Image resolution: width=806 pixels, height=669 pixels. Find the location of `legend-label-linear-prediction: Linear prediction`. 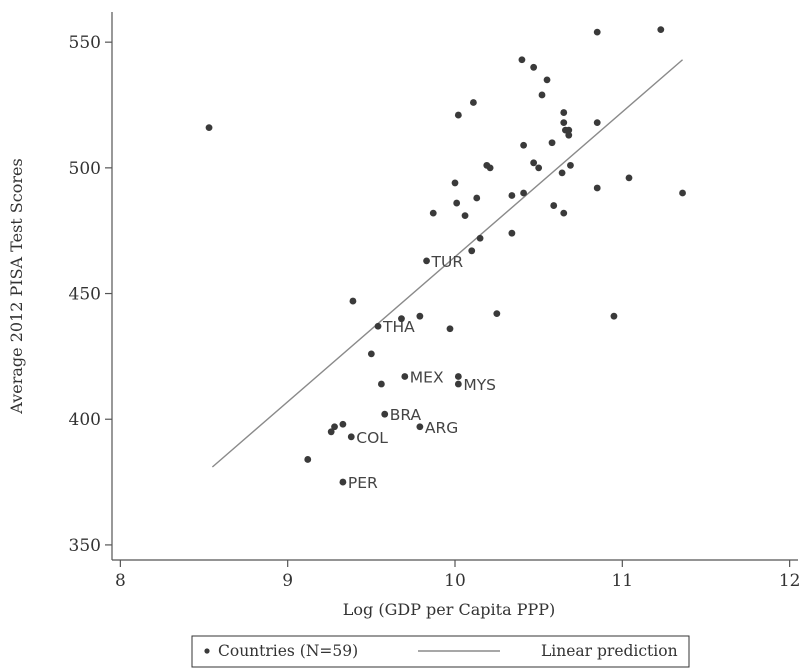

legend-label-linear-prediction: Linear prediction is located at coordinates (609, 651).